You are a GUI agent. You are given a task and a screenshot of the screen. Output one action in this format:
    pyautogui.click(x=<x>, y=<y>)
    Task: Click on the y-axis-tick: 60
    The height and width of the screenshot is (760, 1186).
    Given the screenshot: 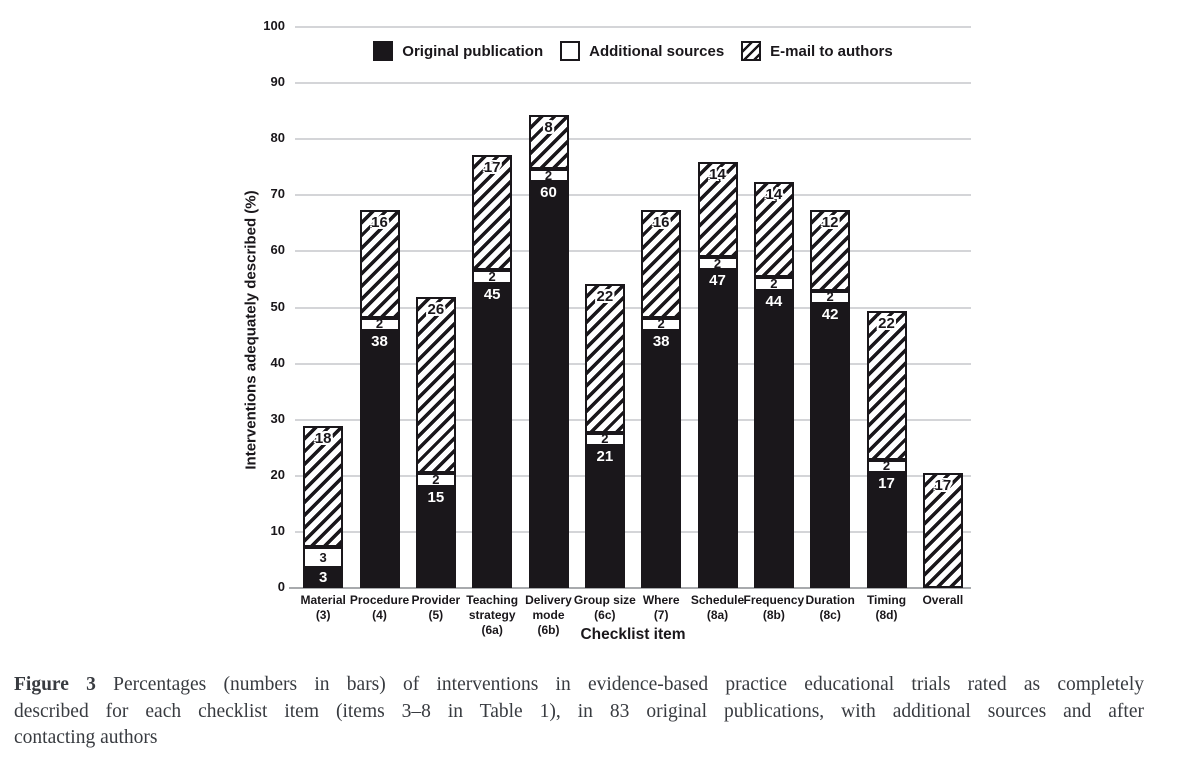 What is the action you would take?
    pyautogui.click(x=277, y=250)
    